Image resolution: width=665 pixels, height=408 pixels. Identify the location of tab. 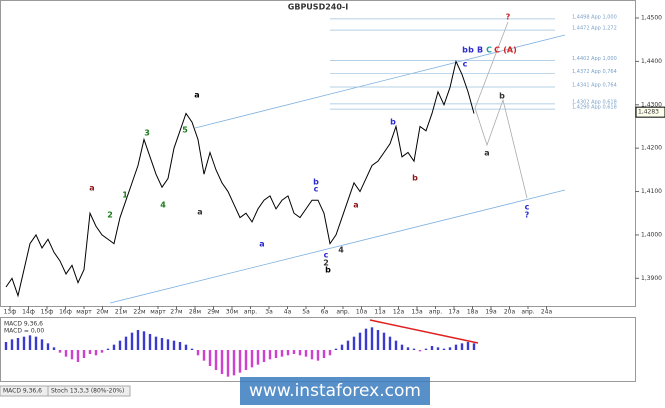
(89, 391).